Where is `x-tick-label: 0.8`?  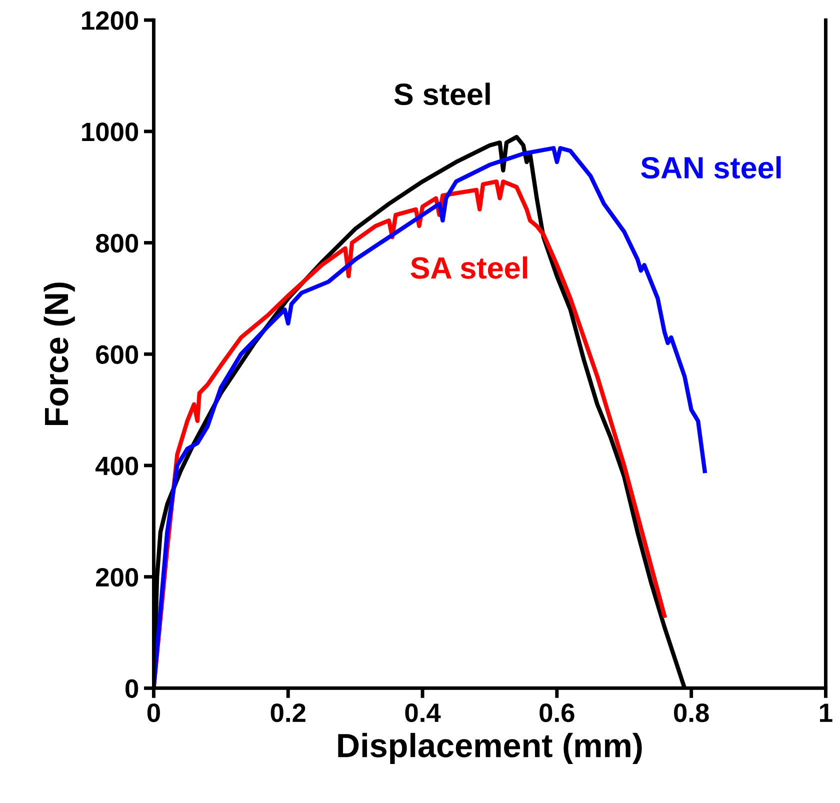 x-tick-label: 0.8 is located at coordinates (691, 712).